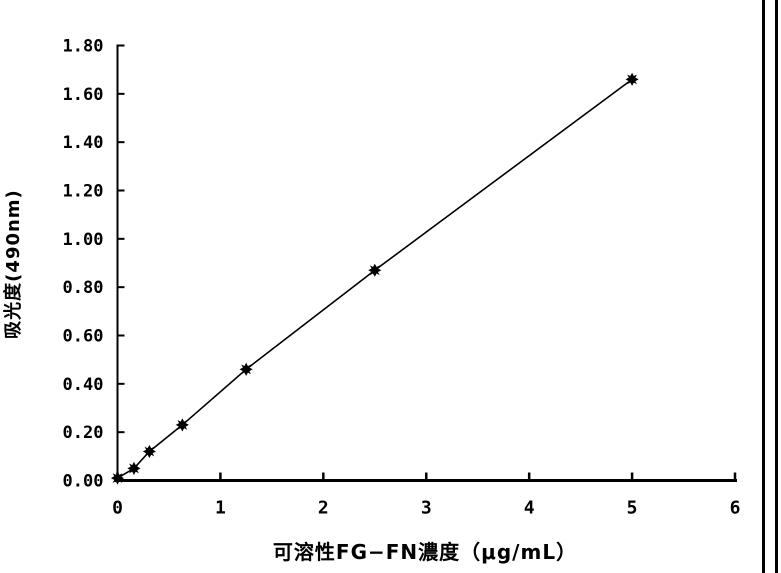 The width and height of the screenshot is (781, 573). I want to click on x-tick-label: 0, so click(117, 508).